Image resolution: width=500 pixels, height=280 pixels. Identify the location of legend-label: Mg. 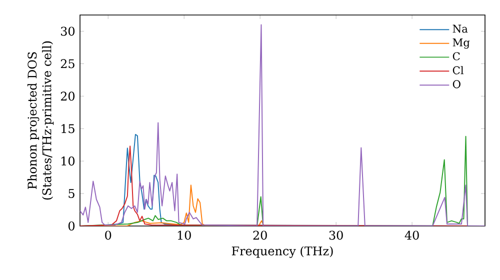
(461, 43).